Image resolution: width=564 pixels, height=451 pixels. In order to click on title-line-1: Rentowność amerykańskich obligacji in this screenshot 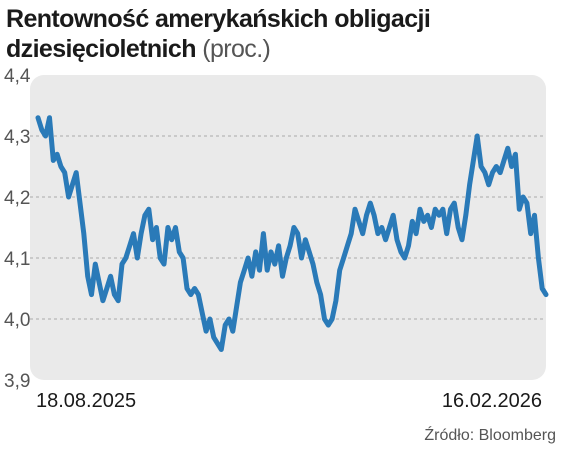, I will do `click(218, 19)`.